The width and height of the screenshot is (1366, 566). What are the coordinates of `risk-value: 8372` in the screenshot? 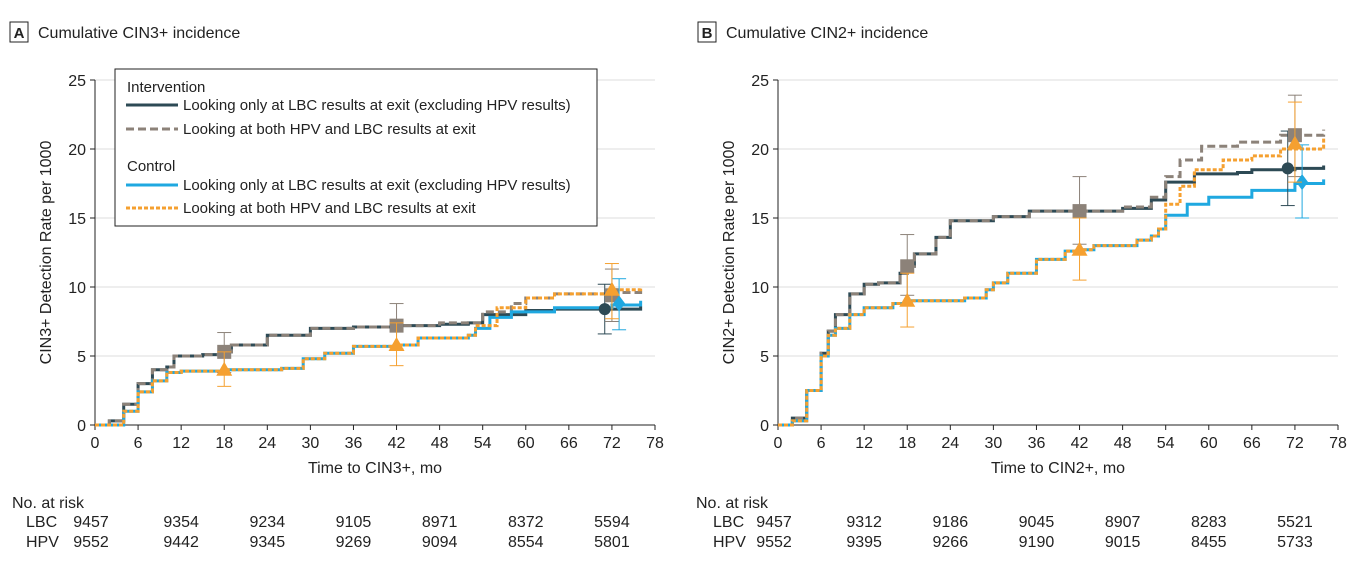 It's located at (526, 522).